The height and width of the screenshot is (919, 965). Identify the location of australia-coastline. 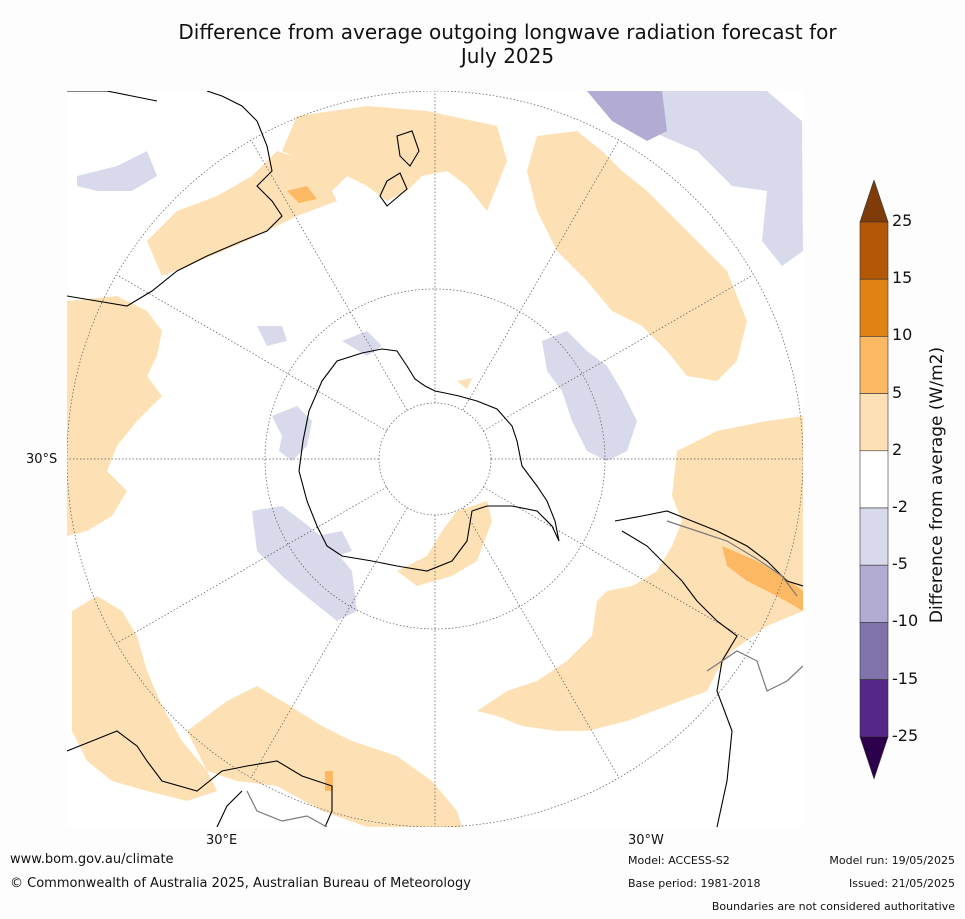
(175, 199).